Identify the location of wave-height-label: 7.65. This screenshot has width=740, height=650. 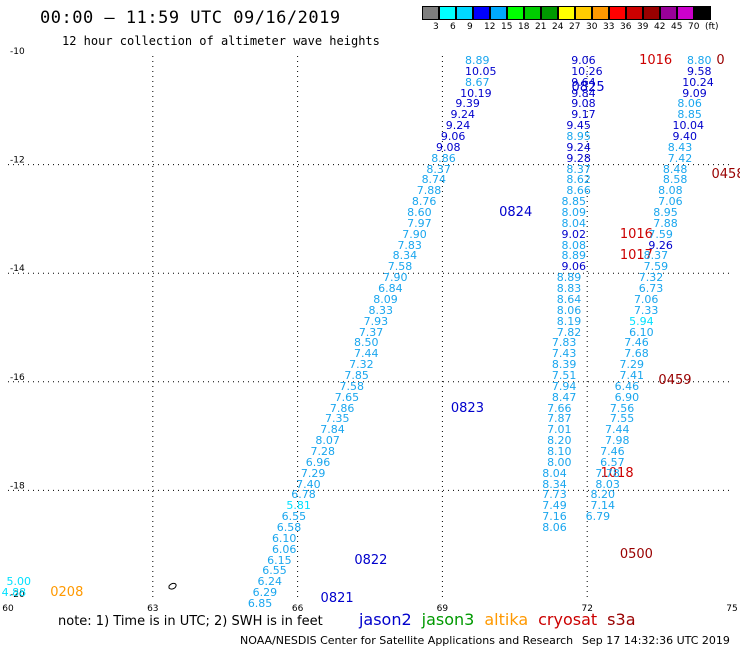
(347, 397).